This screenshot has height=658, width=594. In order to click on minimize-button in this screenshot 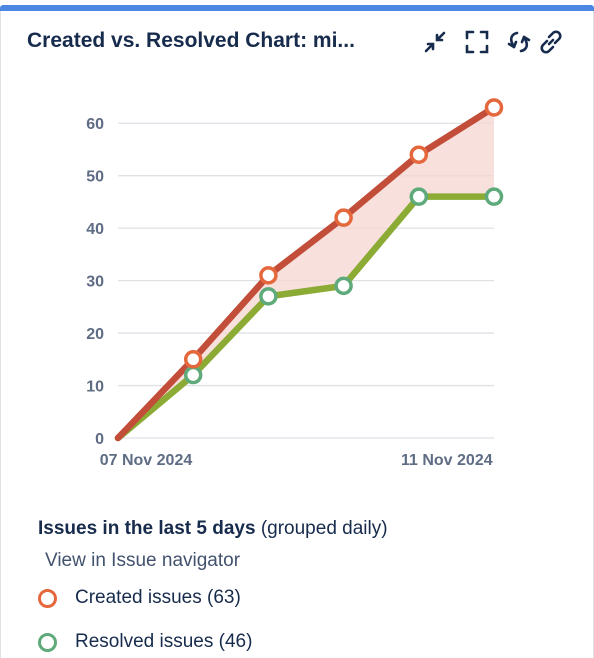, I will do `click(435, 42)`.